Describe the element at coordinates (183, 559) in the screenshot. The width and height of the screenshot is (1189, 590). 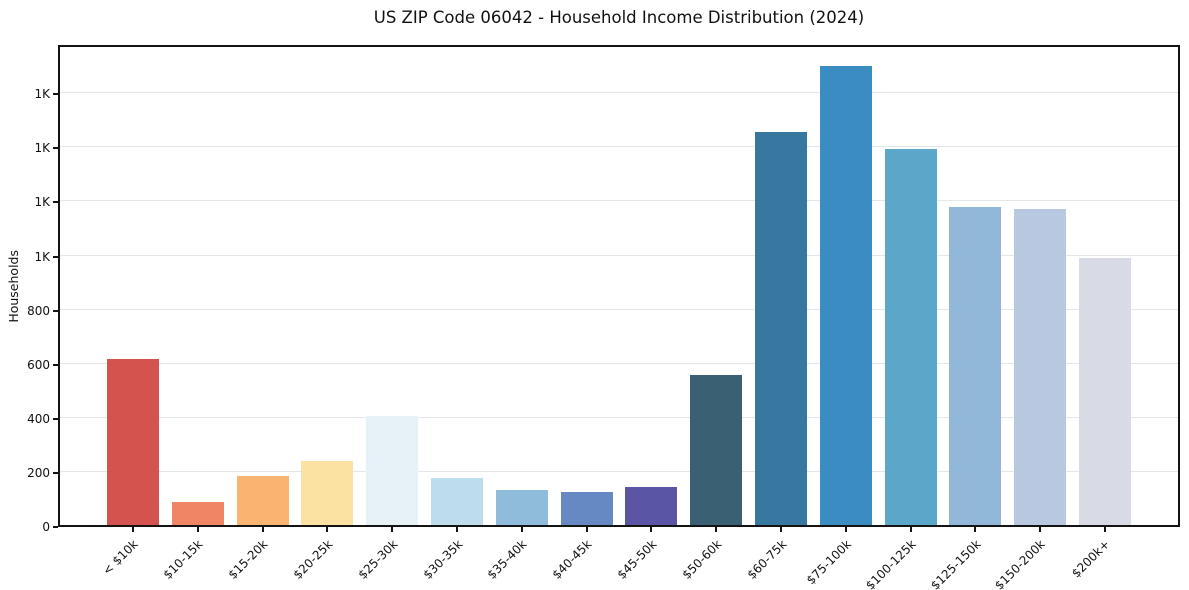
I see `x-tick-label: $10-15k` at that location.